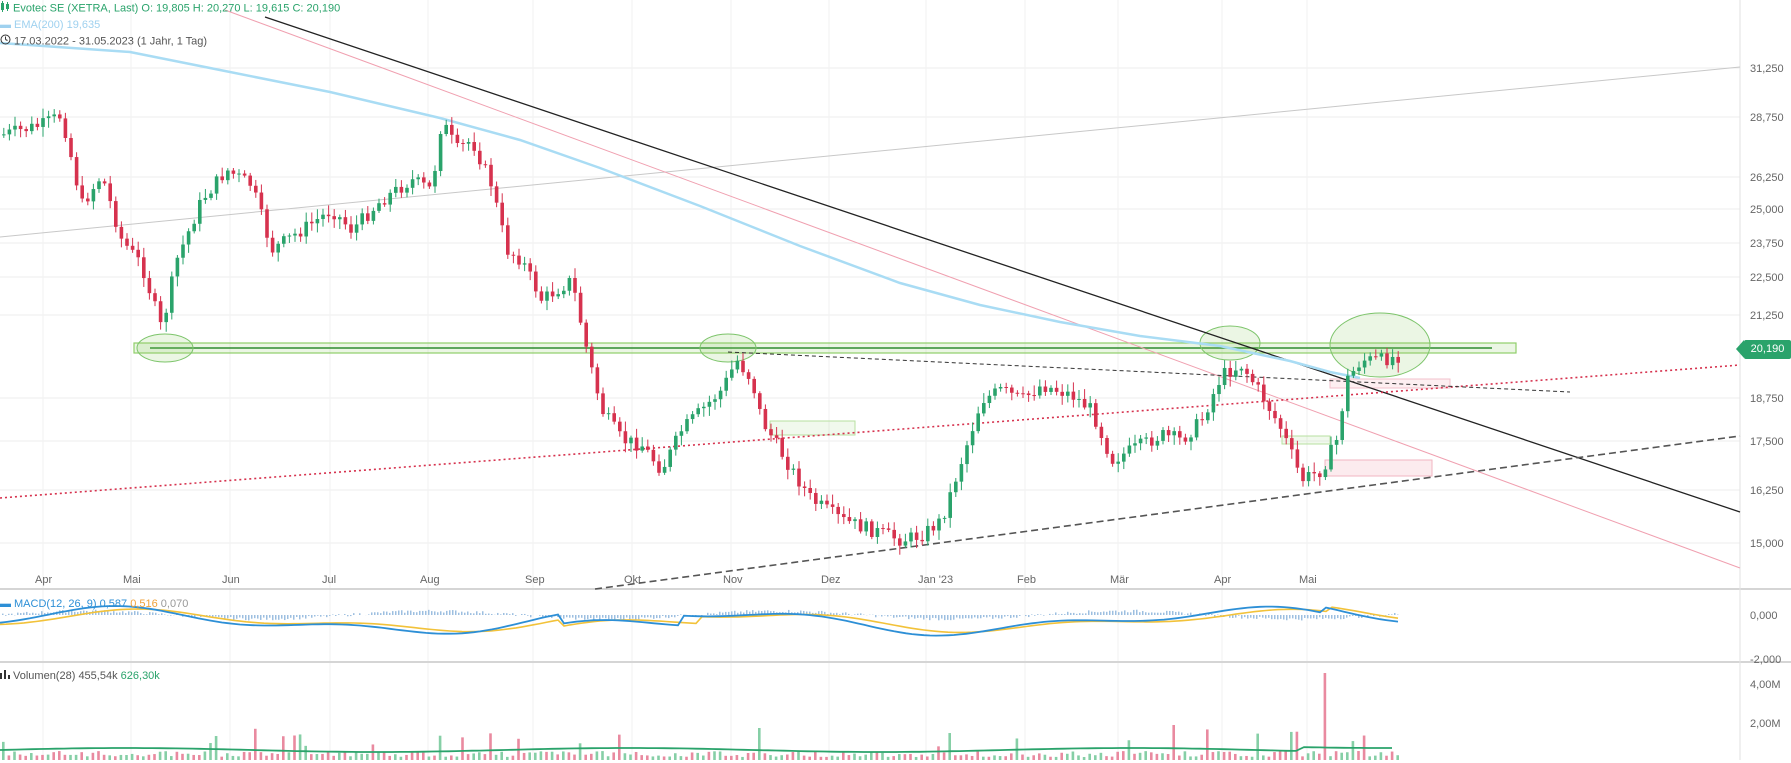  Describe the element at coordinates (94, 604) in the screenshot. I see `macd-legend: ▬MACD(12, 26, 9) 0,587 0,516 0,070` at that location.